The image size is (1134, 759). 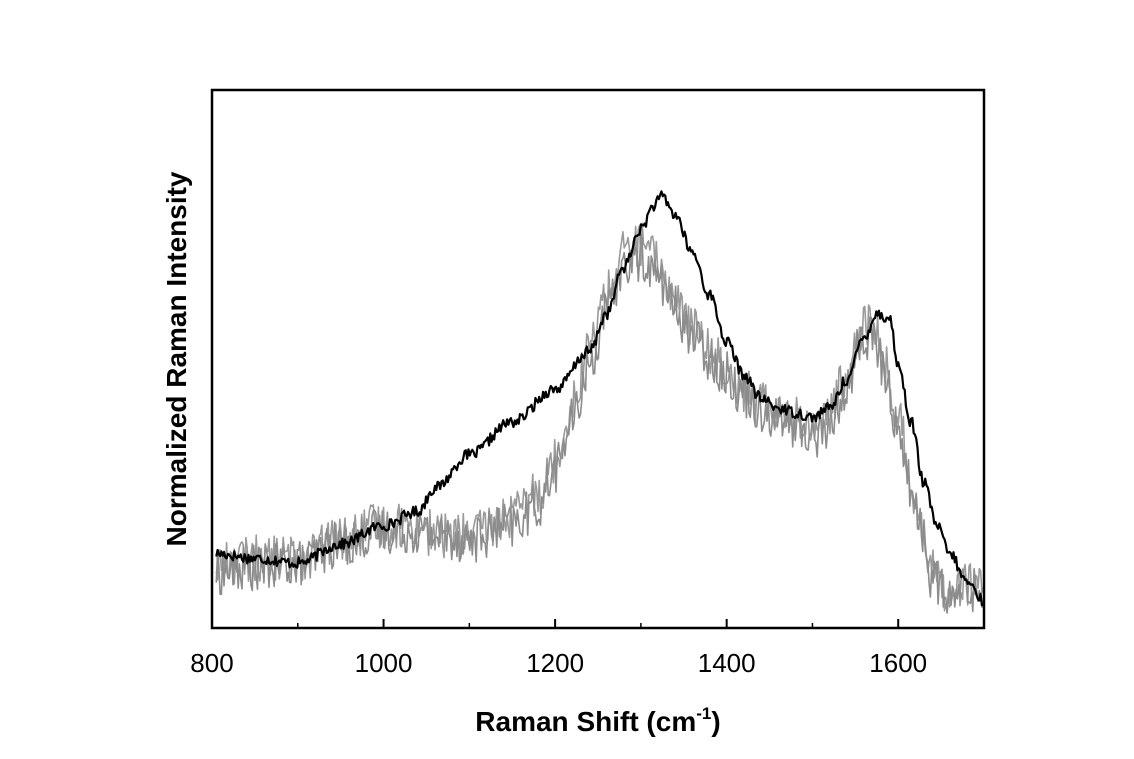 I want to click on x-ticks: 800 1000 1200 1400 1600, so click(x=558, y=648).